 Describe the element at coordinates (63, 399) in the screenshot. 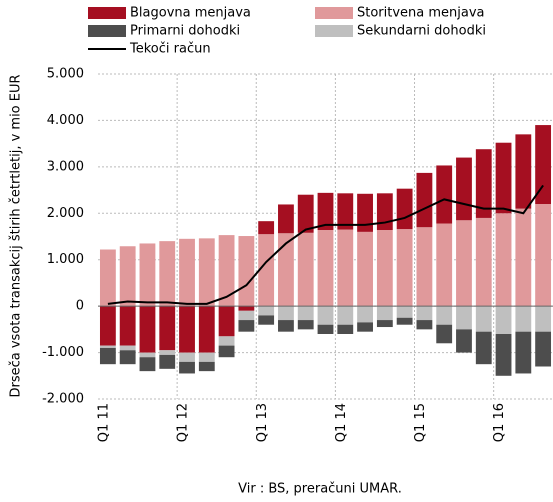

I see `y-tick-label: -2.000` at that location.